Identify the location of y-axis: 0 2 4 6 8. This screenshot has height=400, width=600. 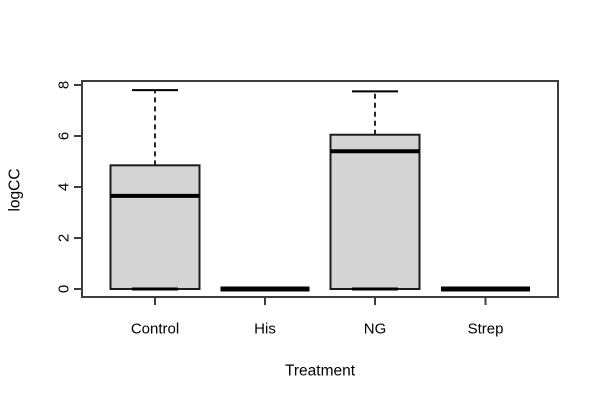
(69, 187).